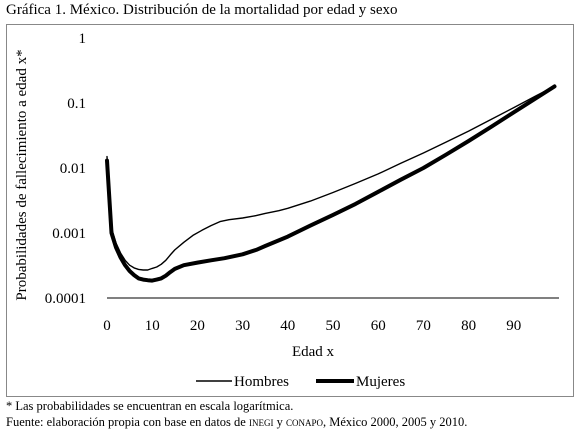  I want to click on y-tick-label: 0.1, so click(76, 104).